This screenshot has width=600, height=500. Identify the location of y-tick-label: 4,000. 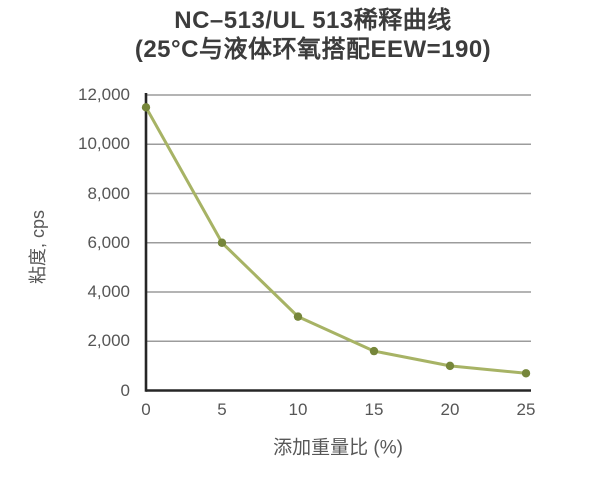
(108, 291).